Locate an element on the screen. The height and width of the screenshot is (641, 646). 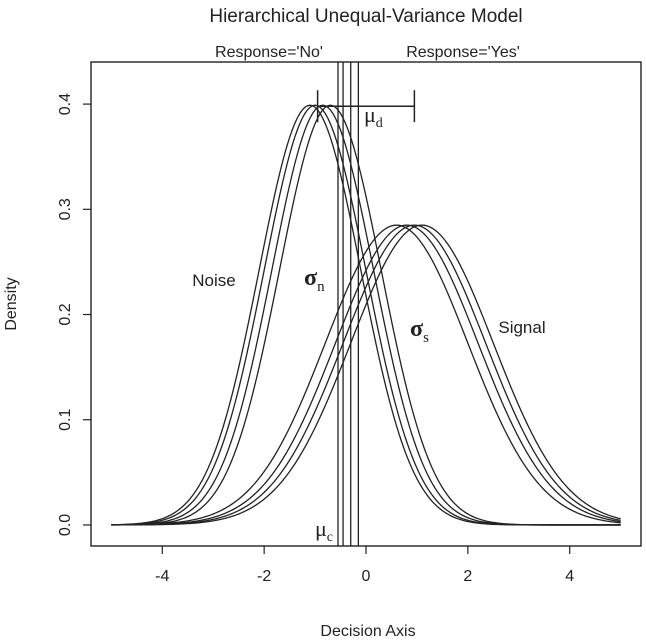
region-label-no: Response='No' is located at coordinates (269, 52).